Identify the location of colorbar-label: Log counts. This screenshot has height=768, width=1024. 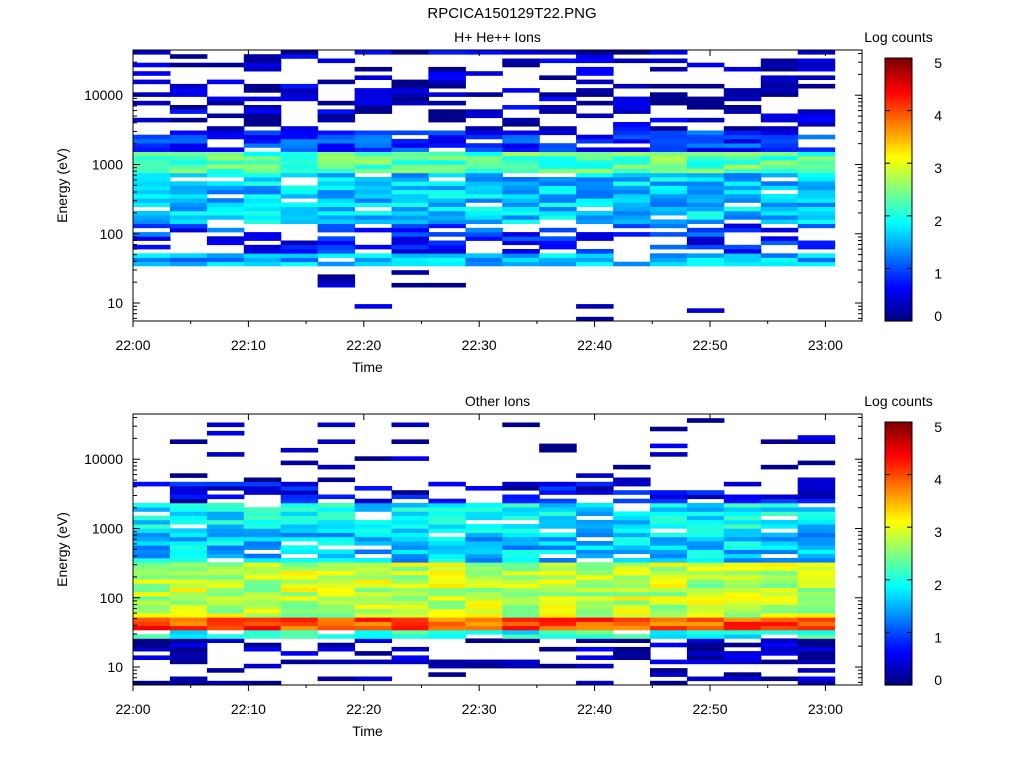
(898, 401).